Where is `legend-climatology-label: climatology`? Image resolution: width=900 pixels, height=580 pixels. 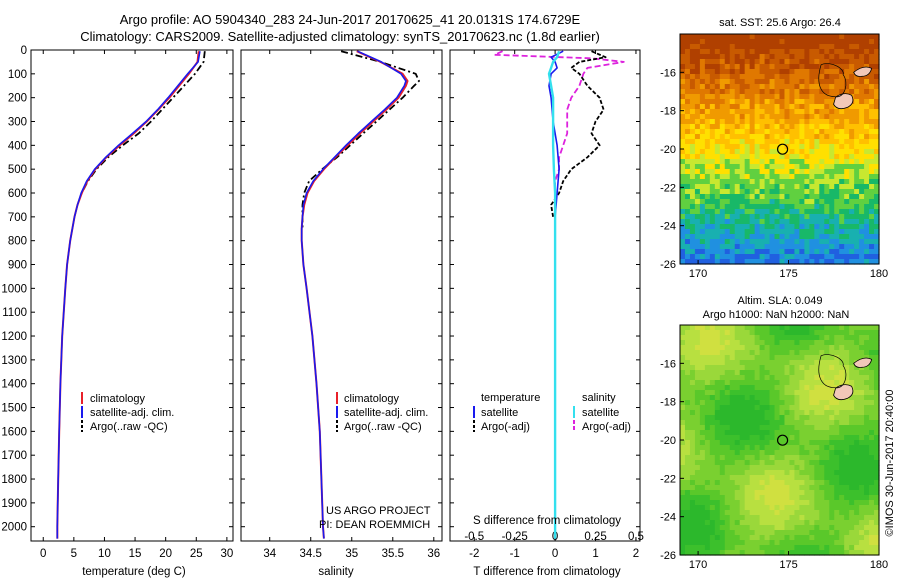
legend-climatology-label: climatology is located at coordinates (118, 399).